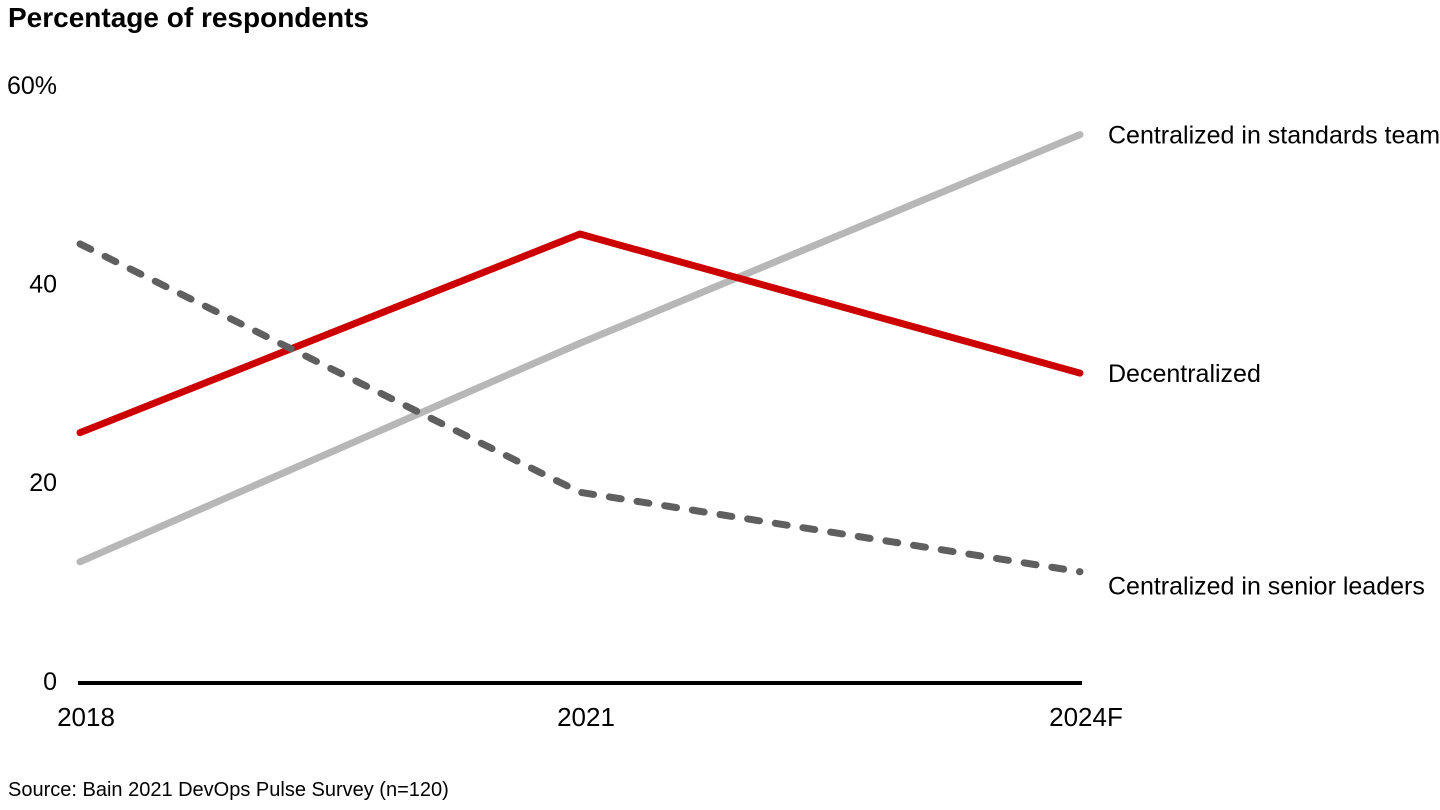 The image size is (1440, 810). Describe the element at coordinates (1266, 586) in the screenshot. I see `series-label-centralized-in-senior-leaders: Centralized in senior leaders` at that location.